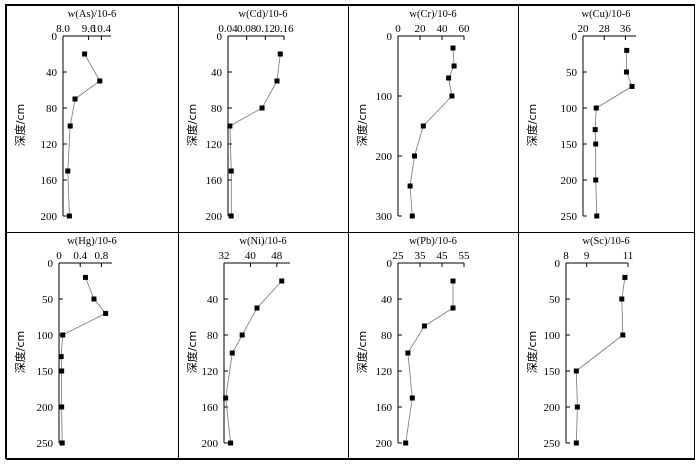 Image resolution: width=700 pixels, height=464 pixels. What do you see at coordinates (587, 256) in the screenshot?
I see `x-tick-label: 9` at bounding box center [587, 256].